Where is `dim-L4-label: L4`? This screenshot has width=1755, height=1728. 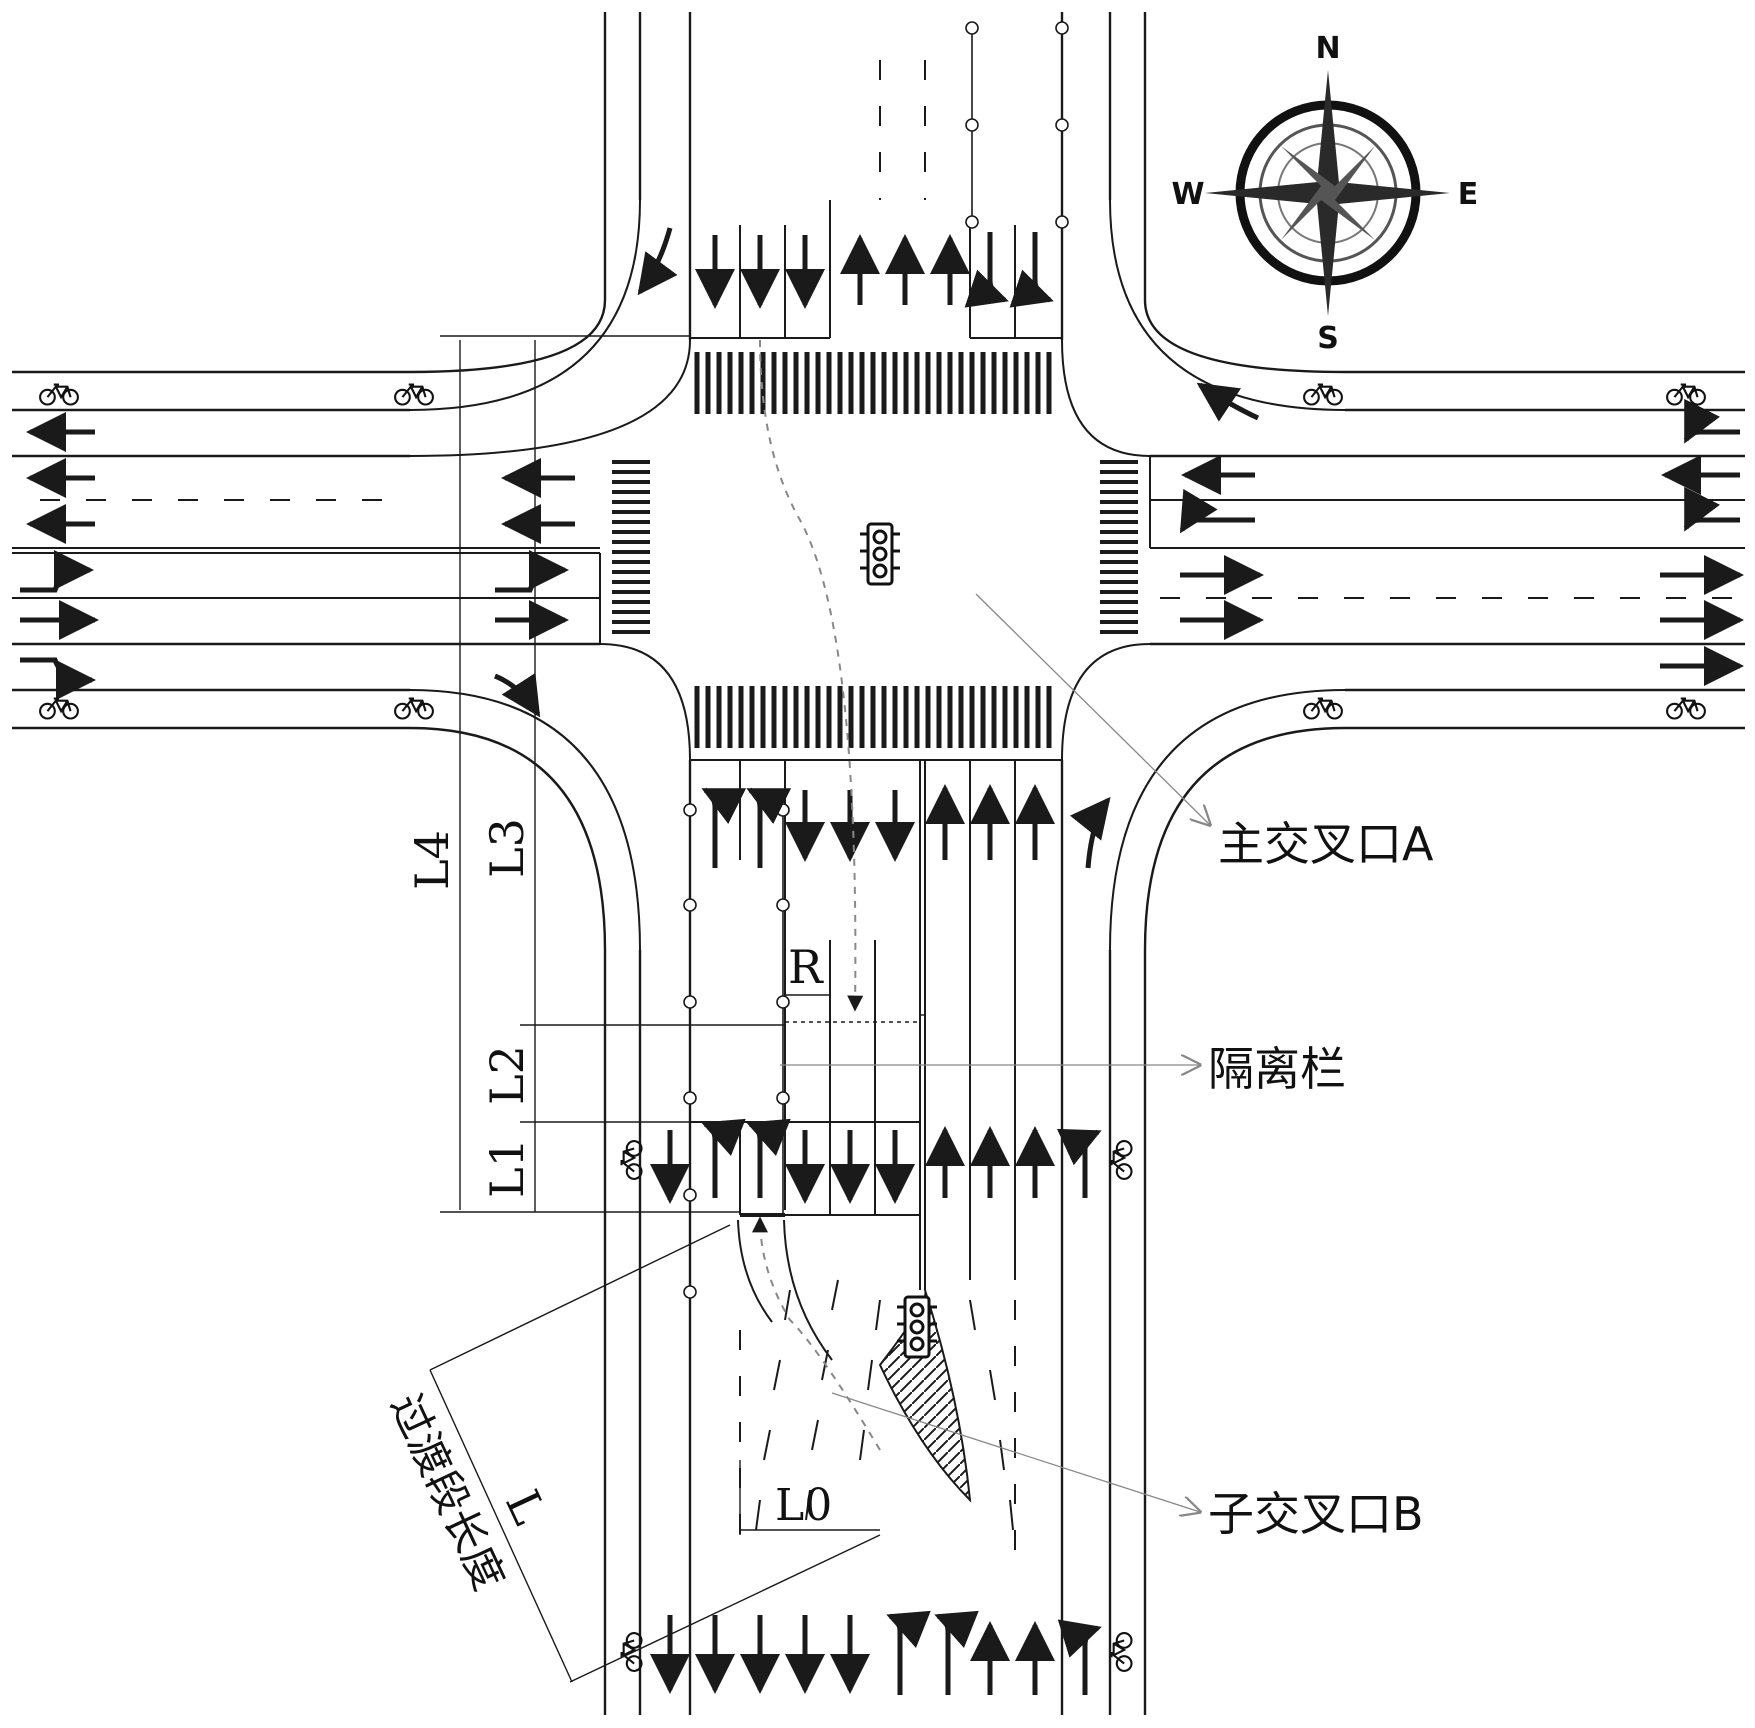
dim-L4-label: L4 is located at coordinates (432, 860).